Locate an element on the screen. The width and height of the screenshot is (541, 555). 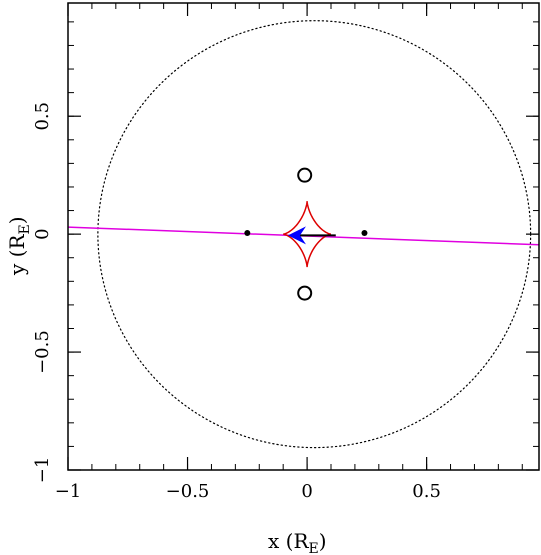
y-tick-label: 0.5 is located at coordinates (42, 116).